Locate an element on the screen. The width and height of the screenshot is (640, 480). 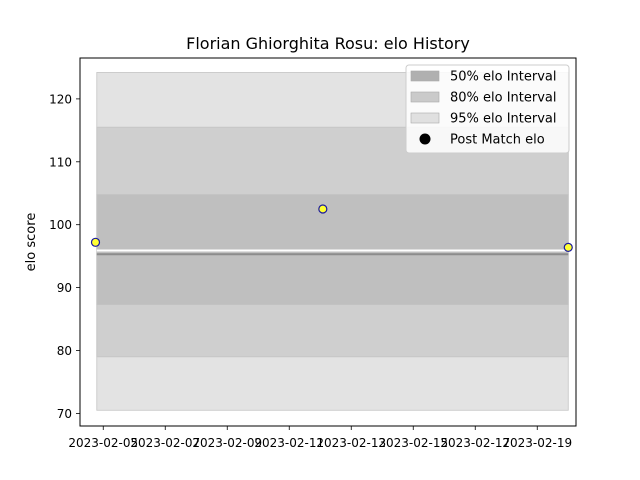
x-tick-label: 2023-02-09 is located at coordinates (227, 443).